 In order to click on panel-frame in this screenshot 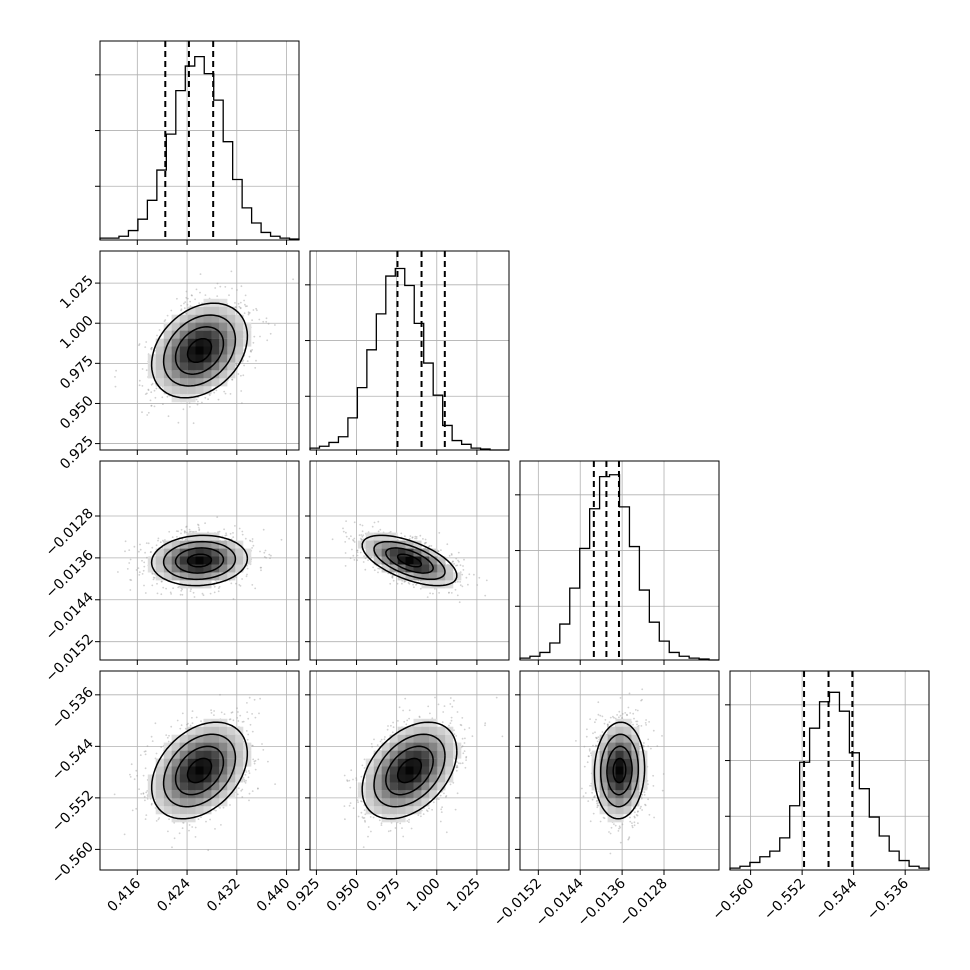, I will do `click(199, 140)`.